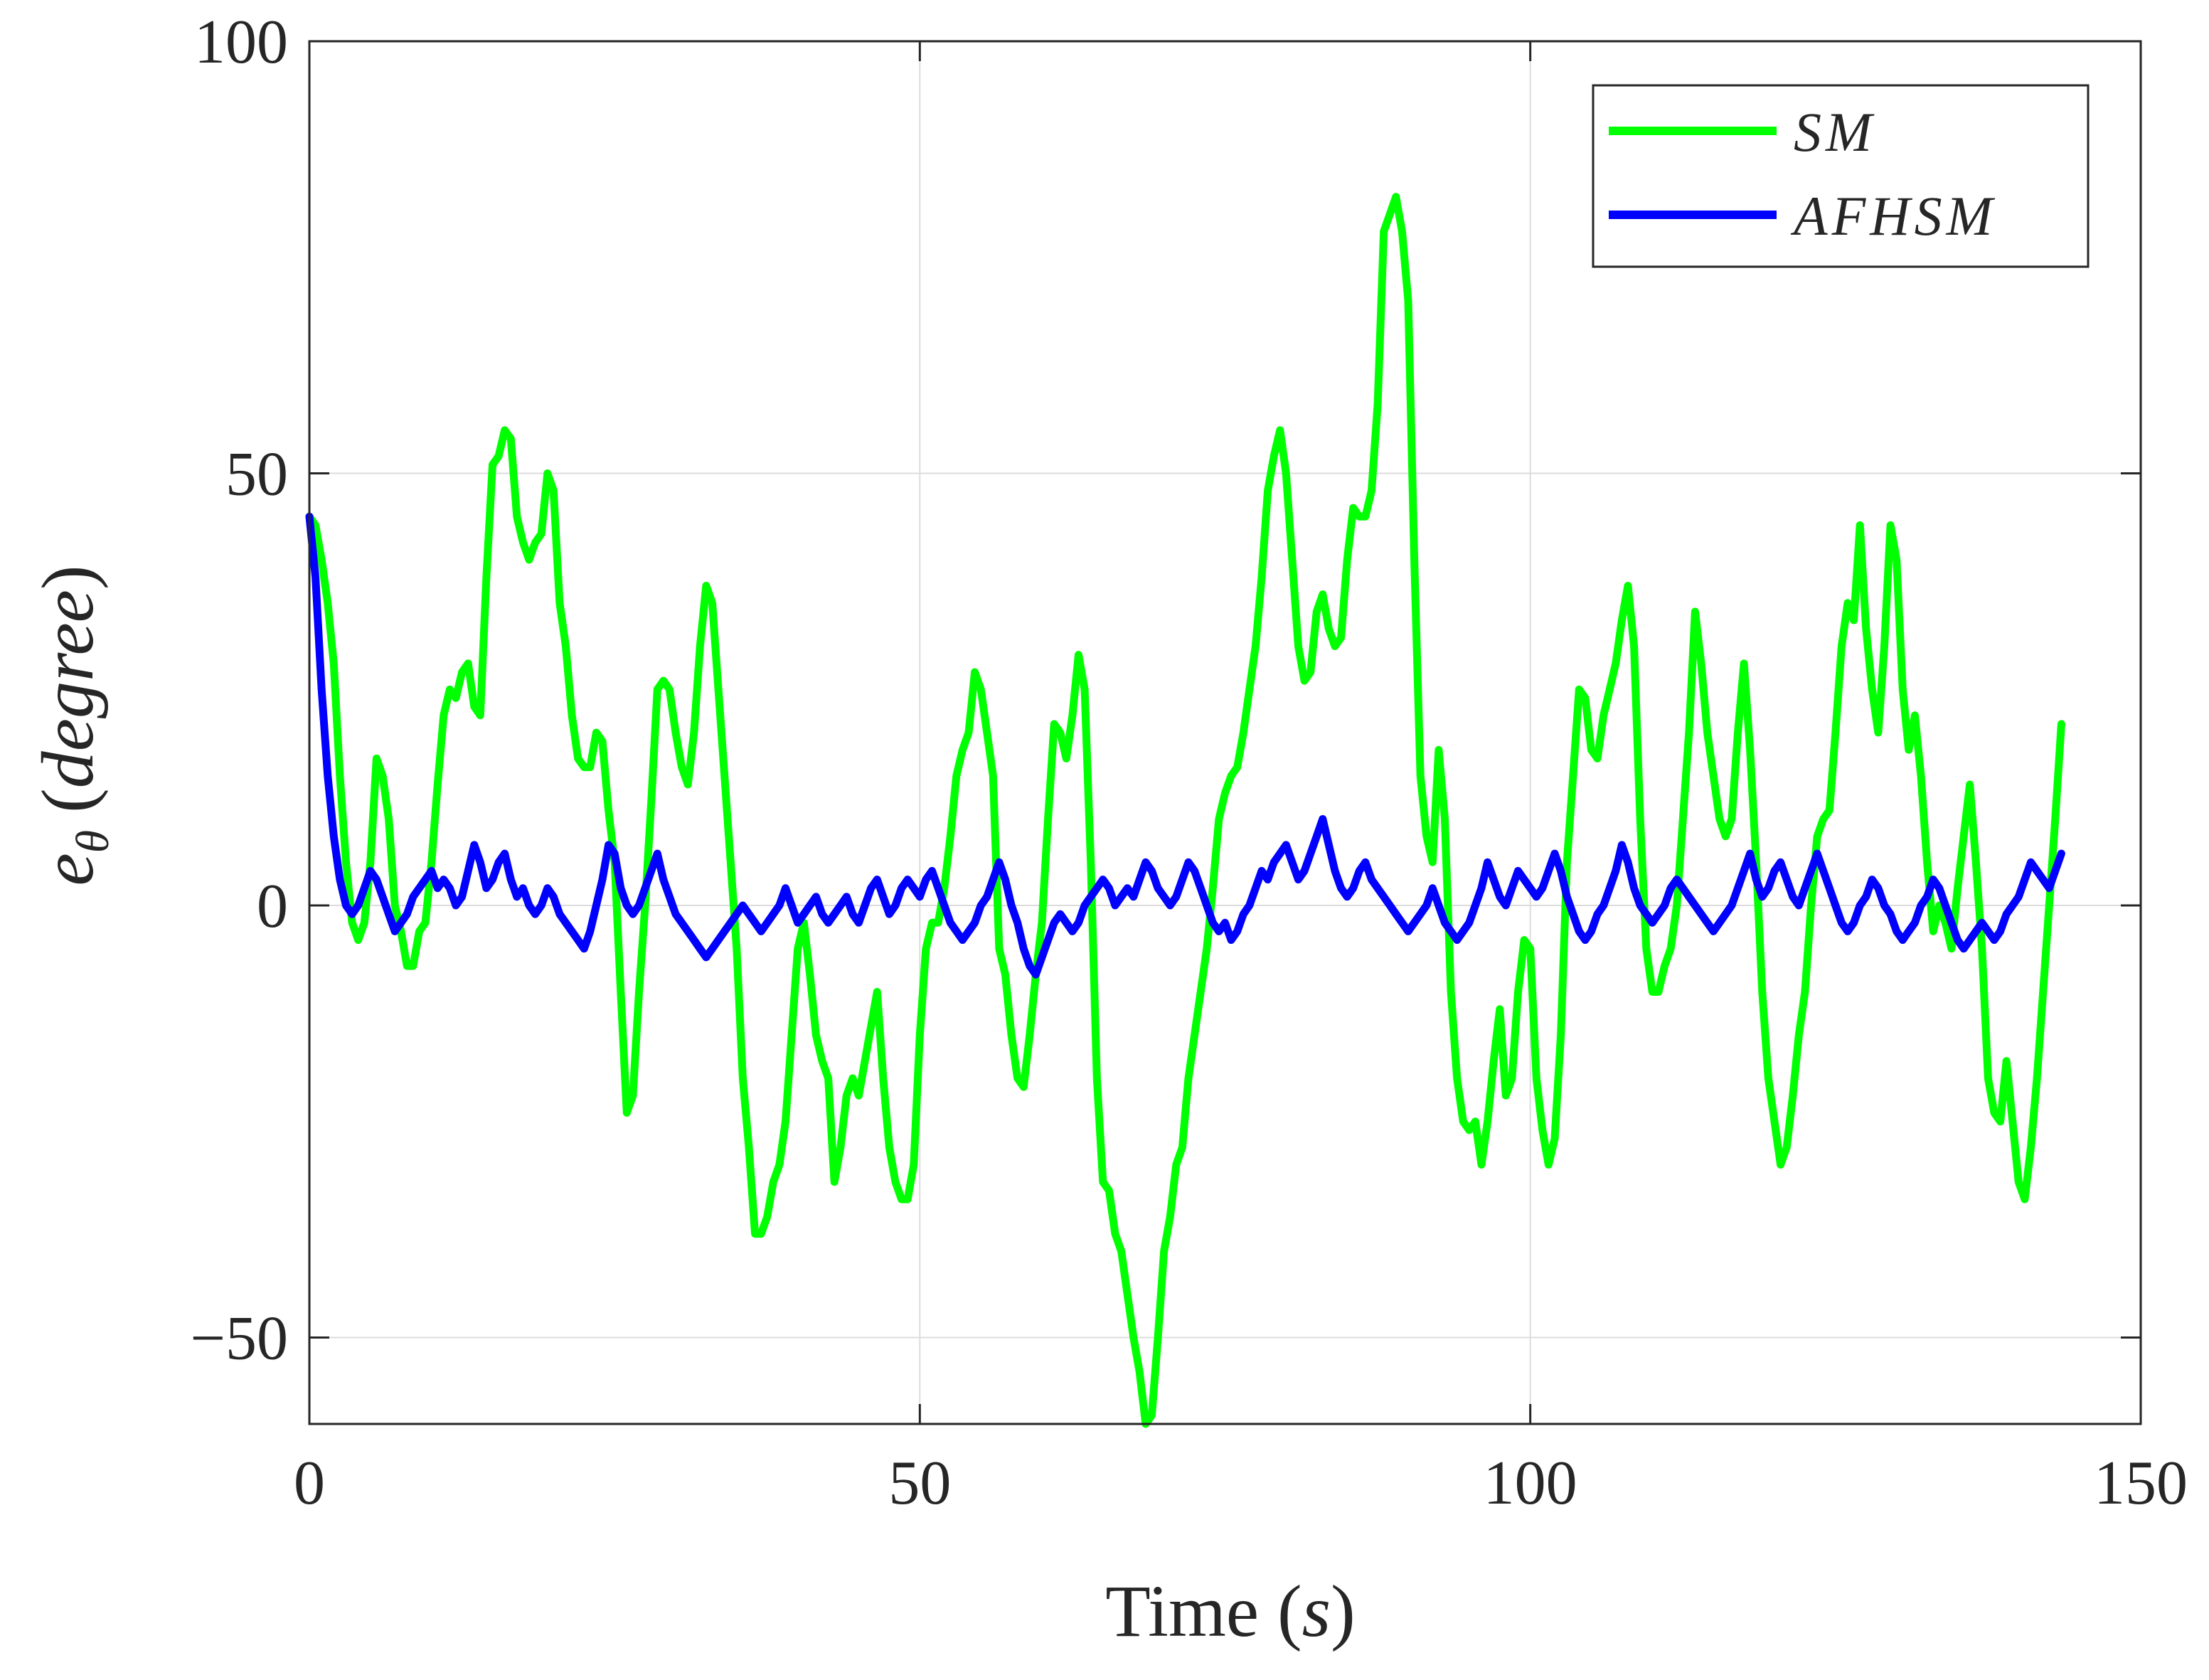  Describe the element at coordinates (920, 1483) in the screenshot. I see `x-tick-label: 50` at that location.